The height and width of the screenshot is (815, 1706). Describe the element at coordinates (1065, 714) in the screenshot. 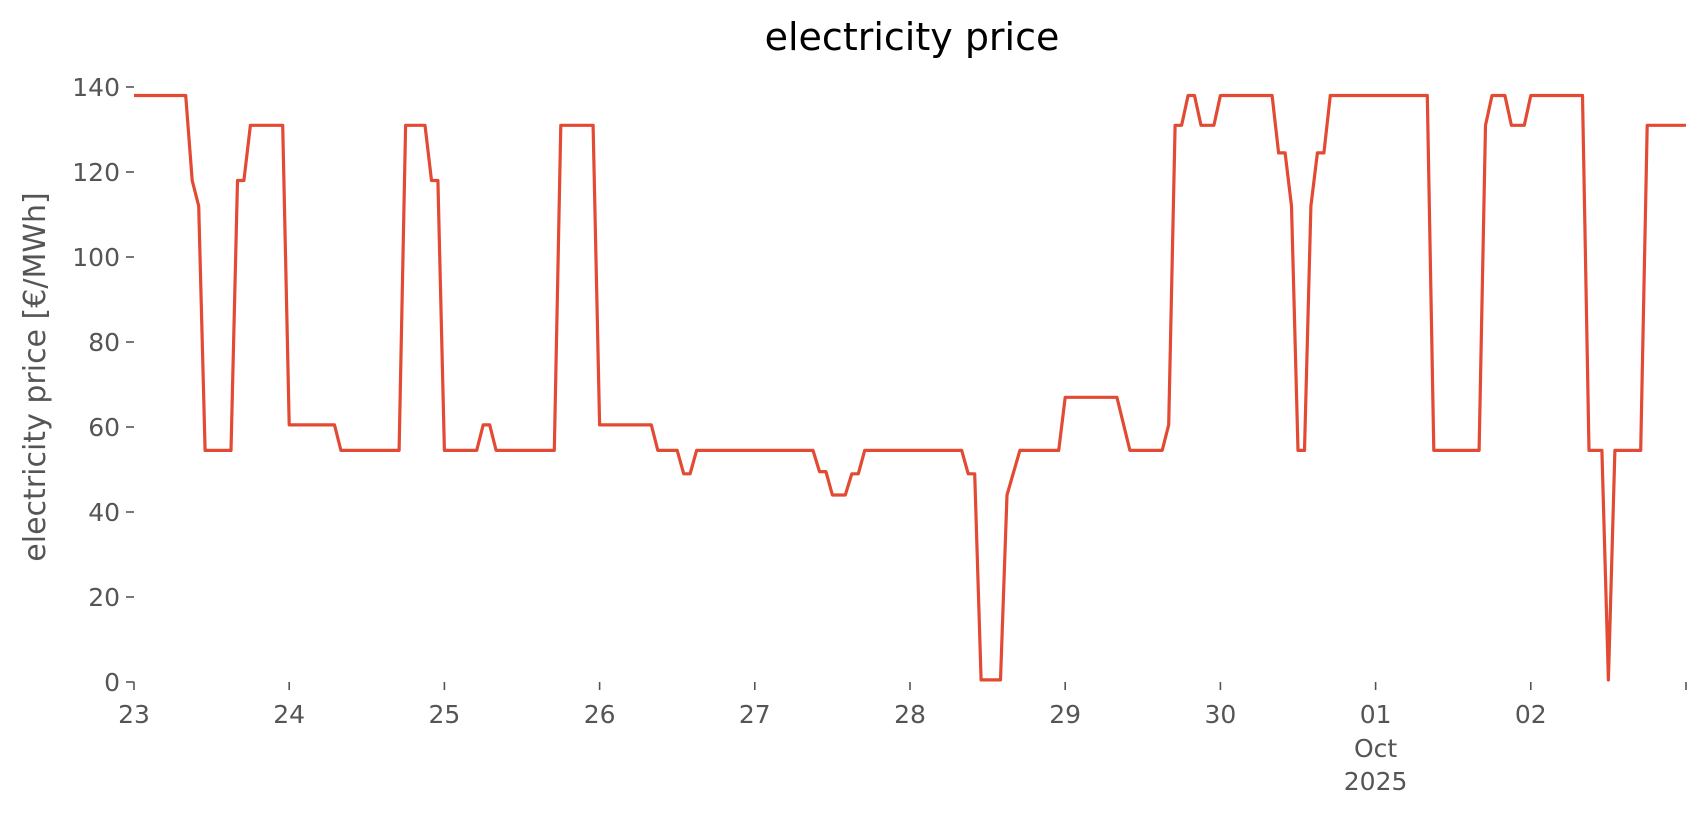

I see `x-tick-label: 29` at that location.